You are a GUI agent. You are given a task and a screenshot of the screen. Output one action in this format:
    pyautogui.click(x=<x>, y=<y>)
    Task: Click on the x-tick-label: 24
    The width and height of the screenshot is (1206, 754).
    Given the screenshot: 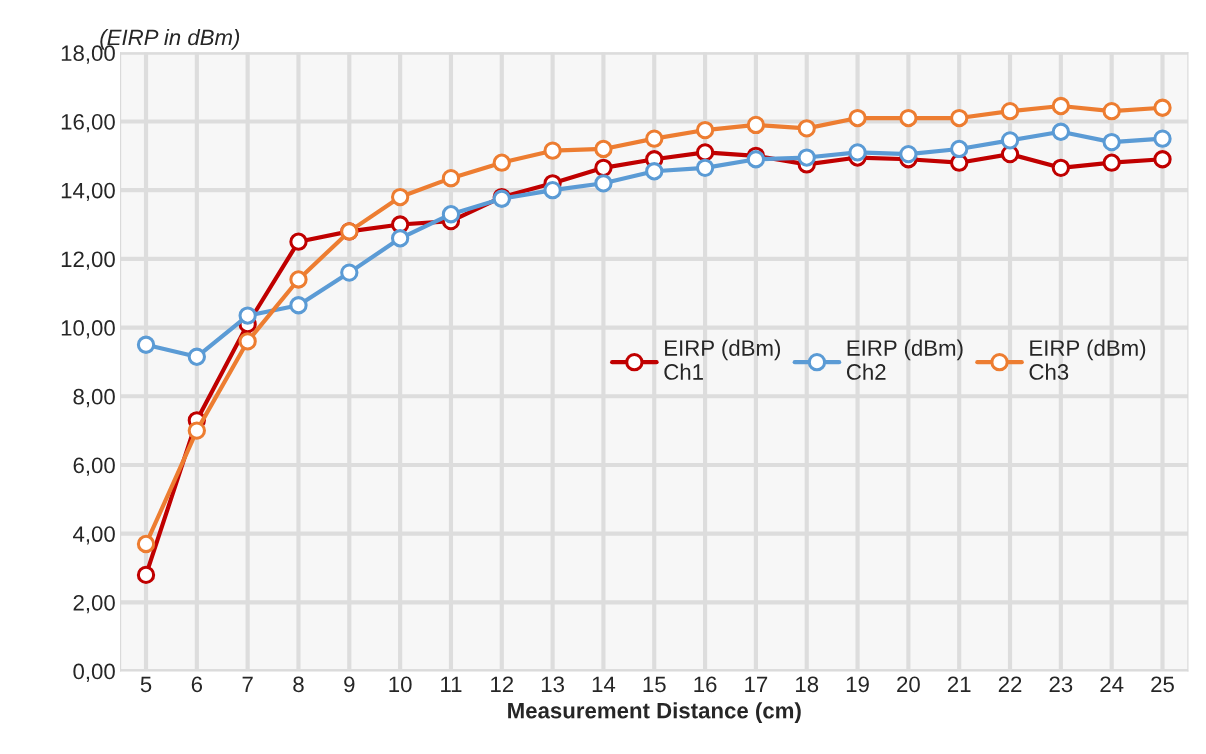 What is the action you would take?
    pyautogui.click(x=1112, y=684)
    